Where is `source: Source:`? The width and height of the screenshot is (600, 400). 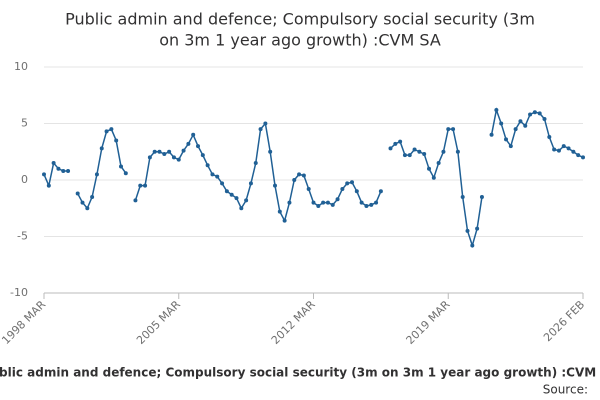 source: Source: is located at coordinates (565, 390).